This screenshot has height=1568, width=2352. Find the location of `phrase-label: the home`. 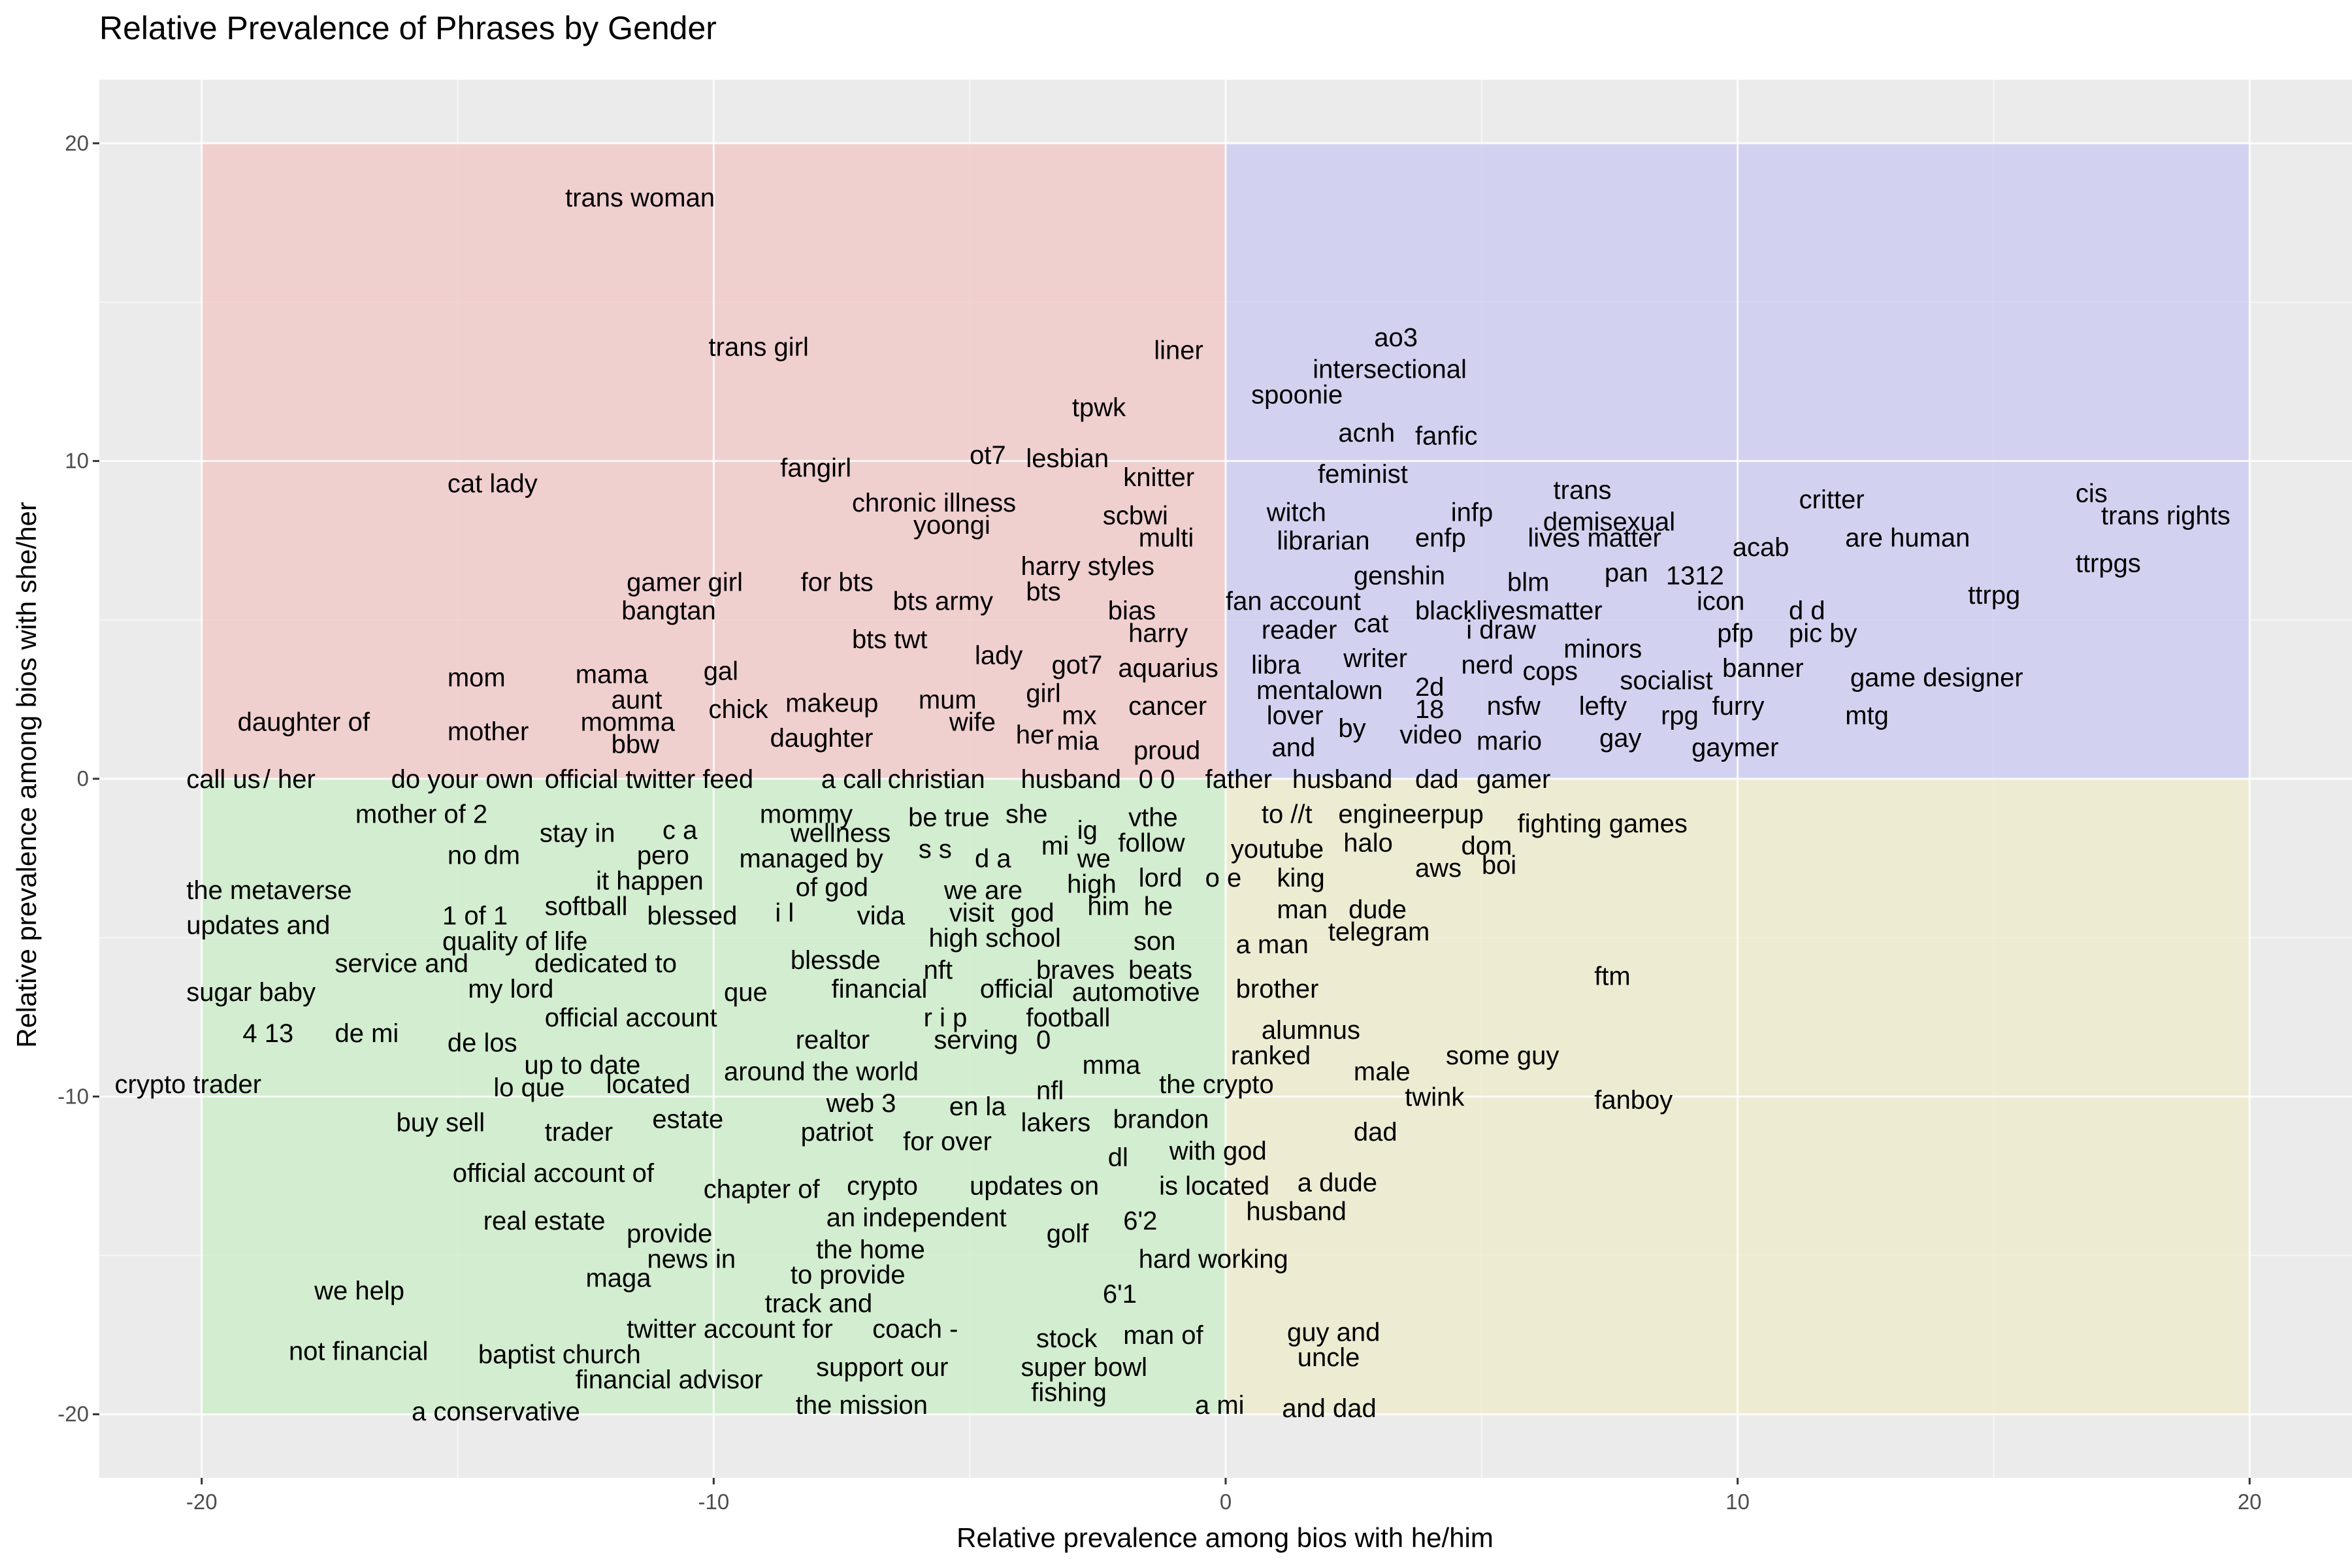

phrase-label: the home is located at coordinates (870, 1249).